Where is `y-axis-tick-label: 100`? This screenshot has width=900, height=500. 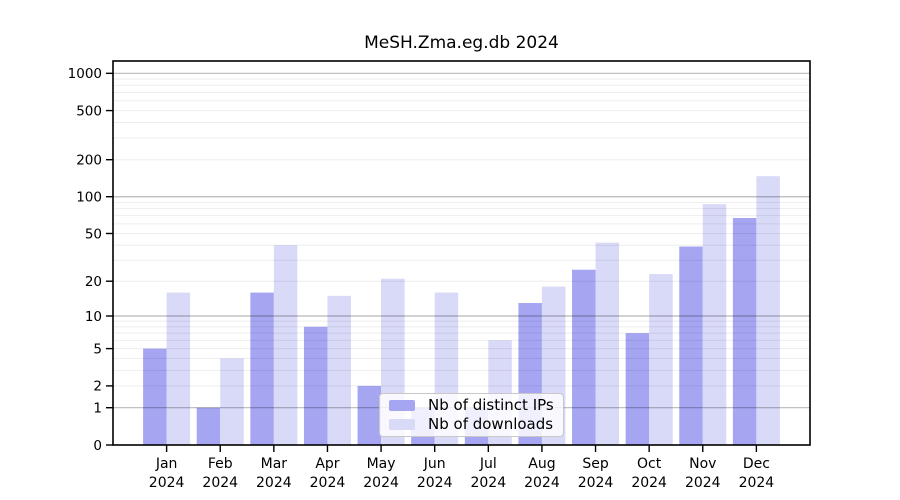 y-axis-tick-label: 100 is located at coordinates (89, 198).